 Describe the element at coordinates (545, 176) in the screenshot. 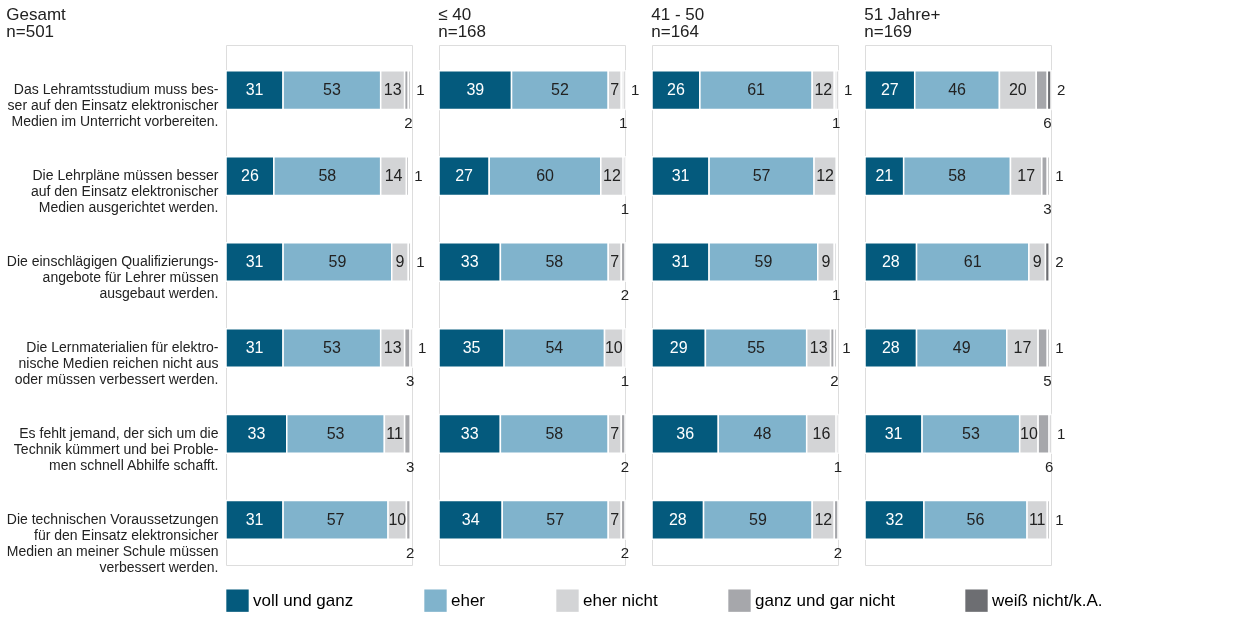

I see `data-label: 60` at that location.